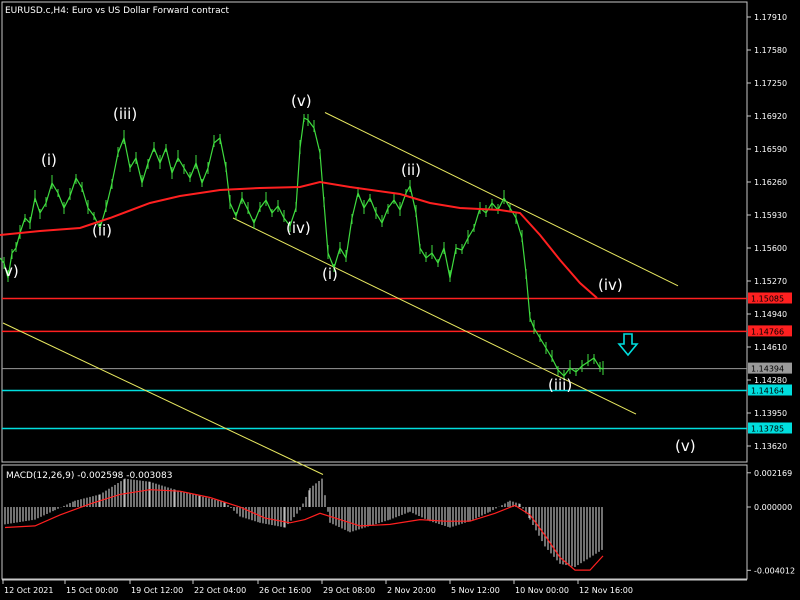 The image size is (800, 600). I want to click on level-tag-label: 1.14766, so click(767, 331).